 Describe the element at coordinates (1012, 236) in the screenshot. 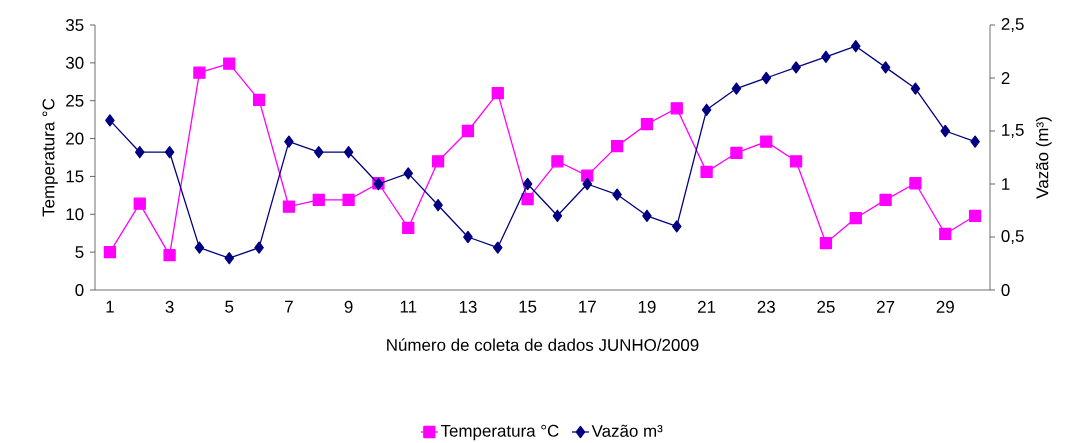

I see `y2-tick-label: 0,5` at that location.